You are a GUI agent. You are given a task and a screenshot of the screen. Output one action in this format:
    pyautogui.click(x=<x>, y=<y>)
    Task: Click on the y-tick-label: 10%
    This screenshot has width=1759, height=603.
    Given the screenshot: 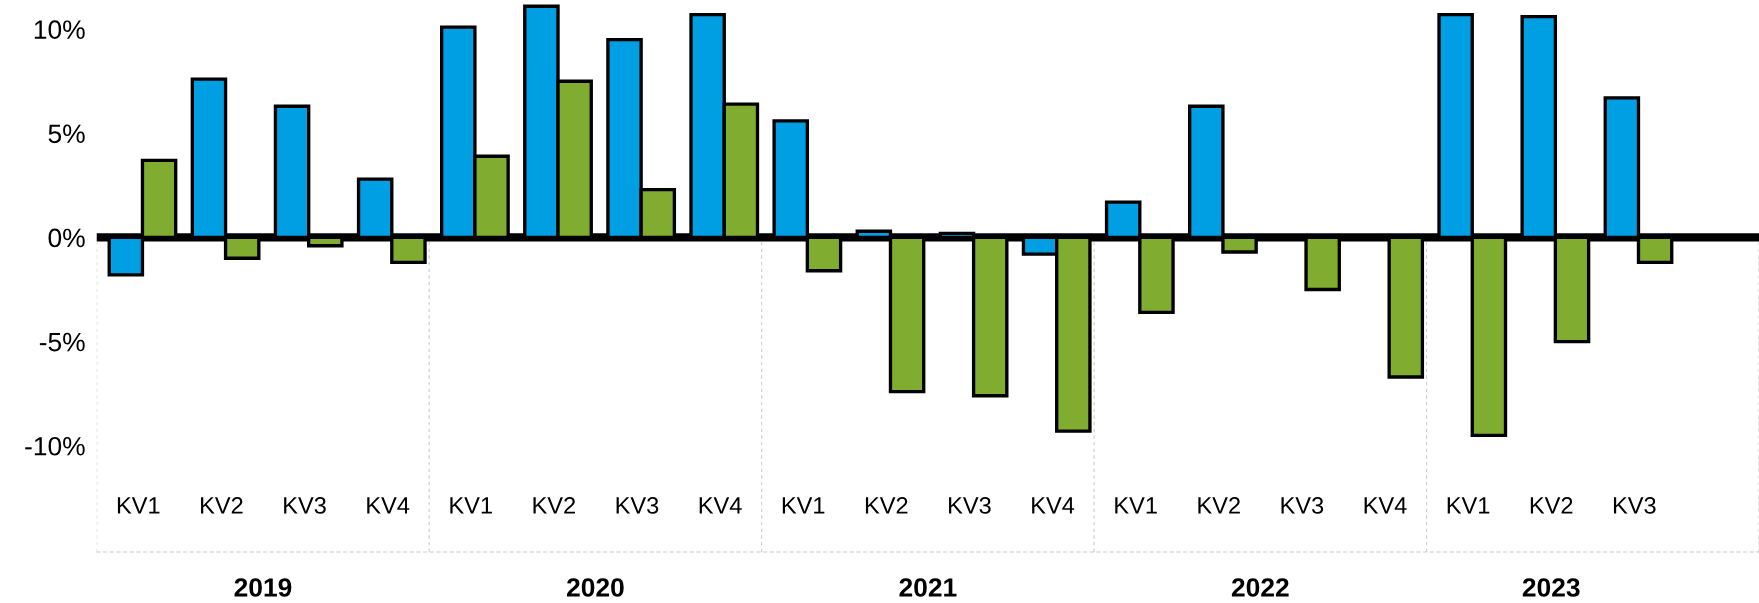 What is the action you would take?
    pyautogui.click(x=59, y=29)
    